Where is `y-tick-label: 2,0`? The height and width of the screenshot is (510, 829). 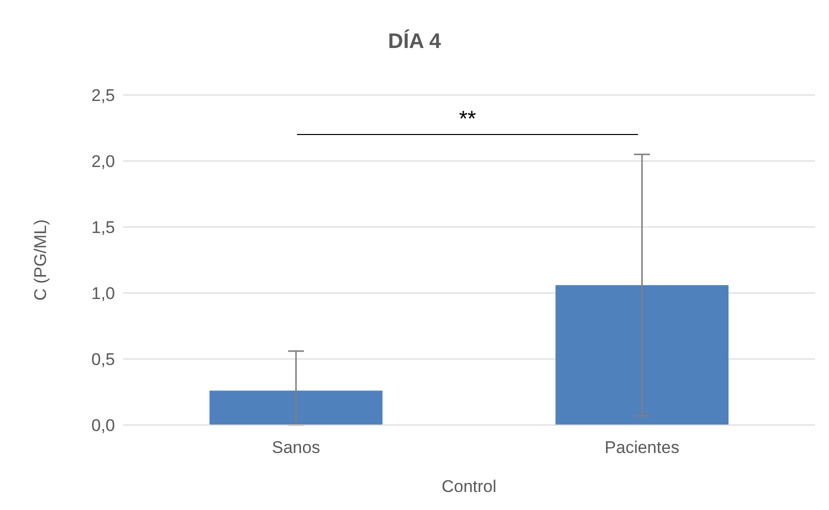 y-tick-label: 2,0 is located at coordinates (103, 162).